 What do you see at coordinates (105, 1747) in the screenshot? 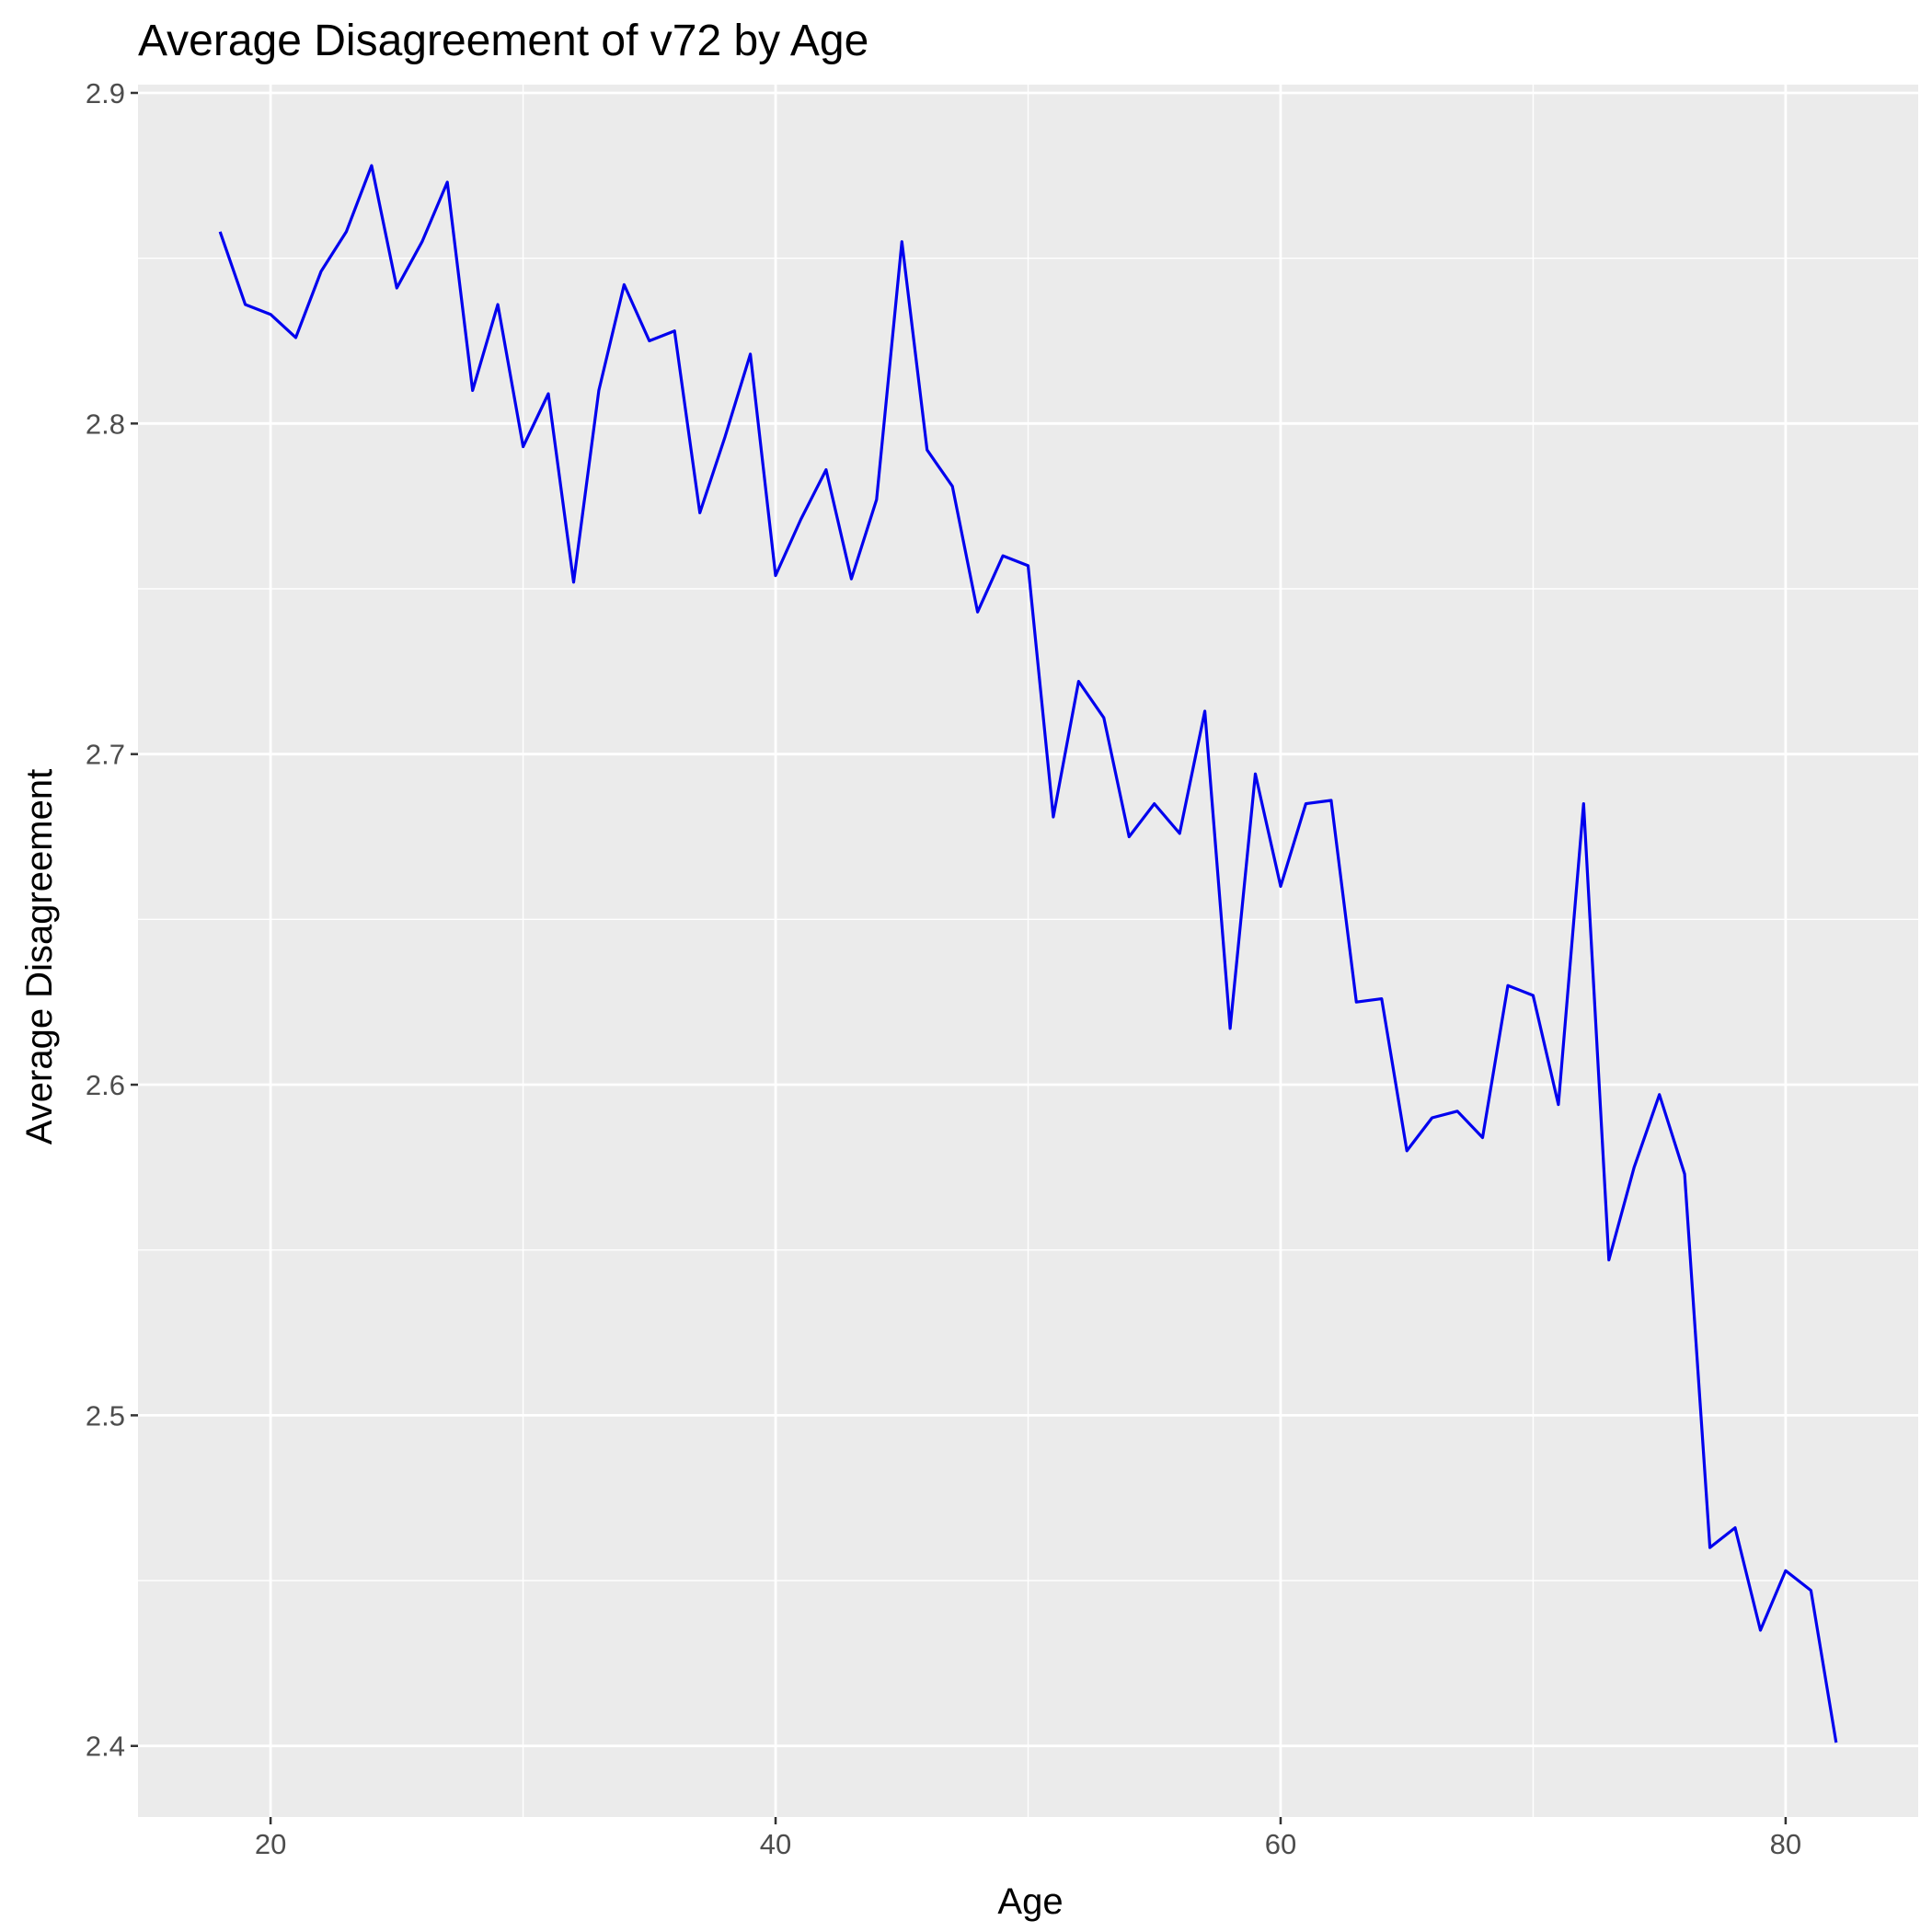
I see `y-tick-label: 2.4` at bounding box center [105, 1747].